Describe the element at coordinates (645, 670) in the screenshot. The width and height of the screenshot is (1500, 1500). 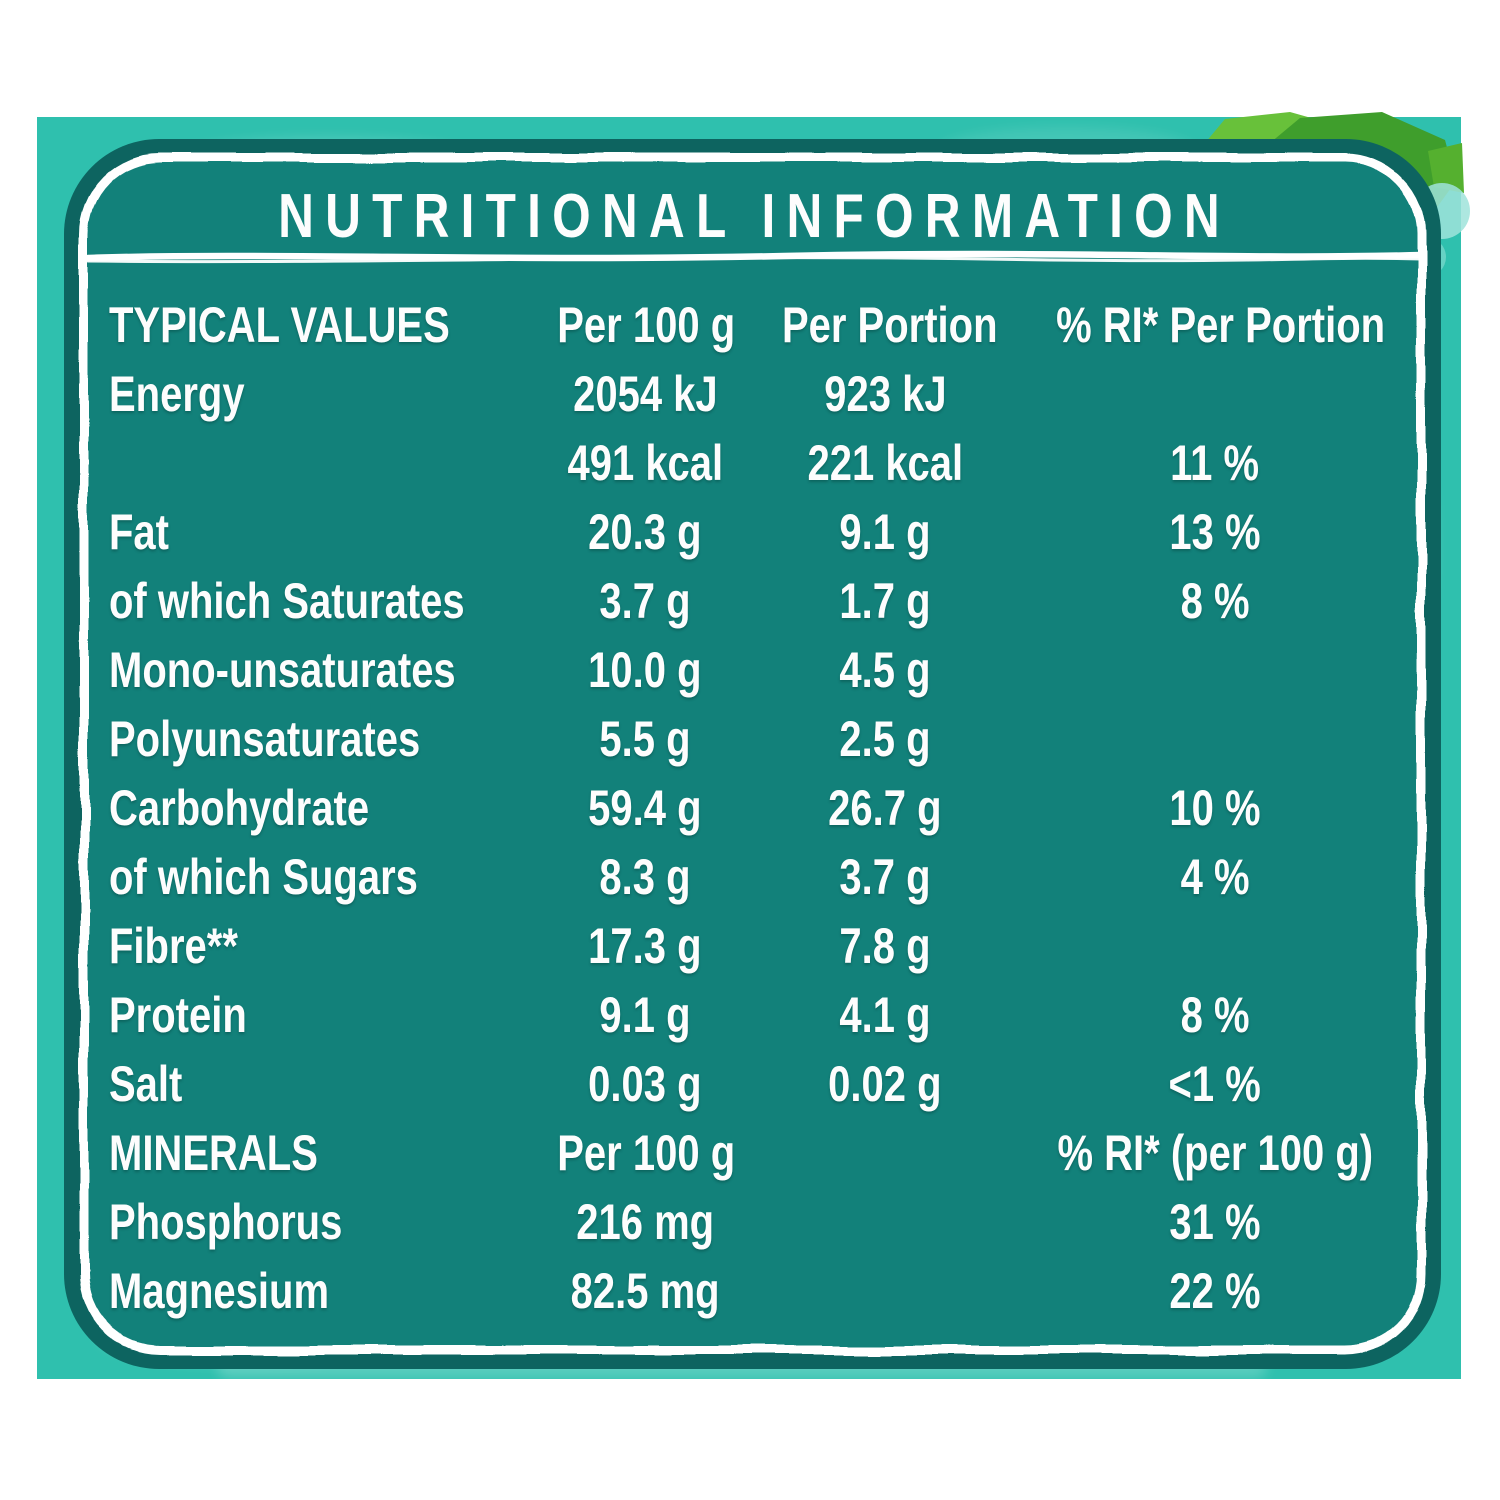
I see `value-per-100g: 10.0 g` at that location.